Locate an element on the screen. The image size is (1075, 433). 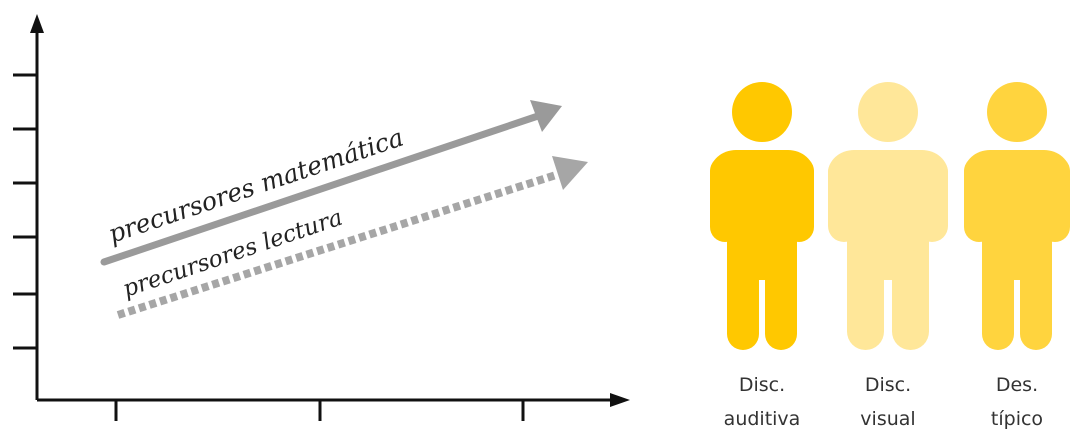
figure-label-line2: auditiva is located at coordinates (762, 419).